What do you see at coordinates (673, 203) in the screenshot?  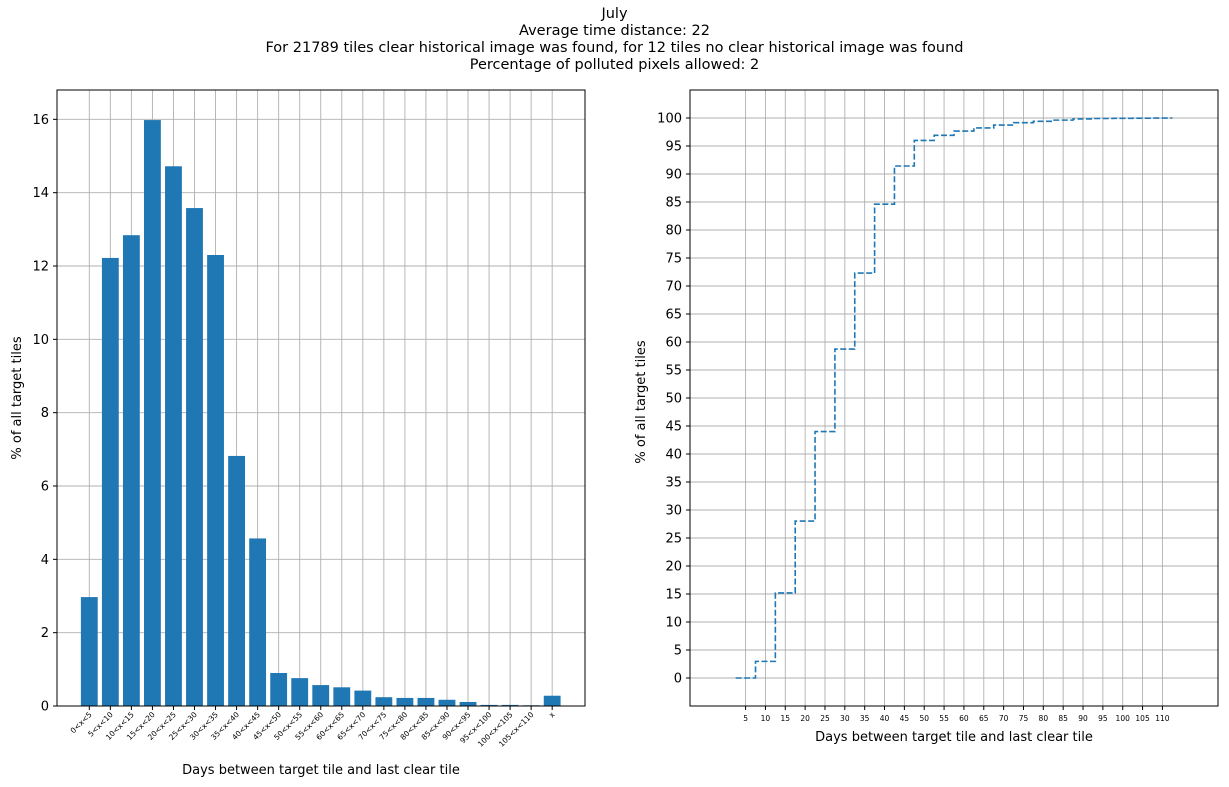 I see `cumulative-ytick-label: 85` at bounding box center [673, 203].